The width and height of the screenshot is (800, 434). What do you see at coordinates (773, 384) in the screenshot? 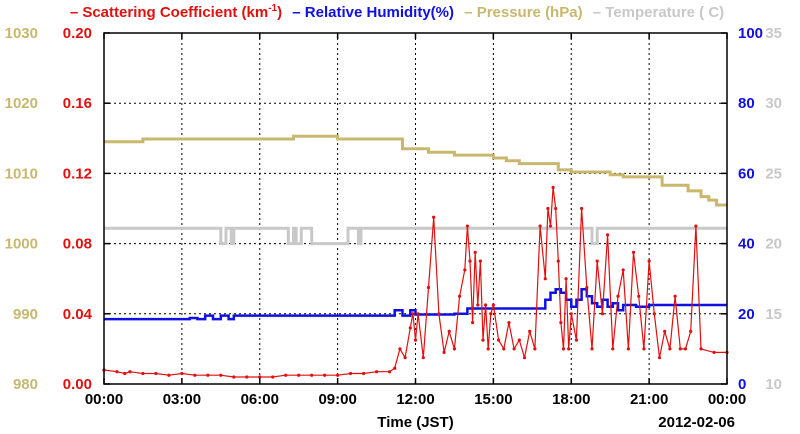
I see `temperature-tick-label: 10` at bounding box center [773, 384].